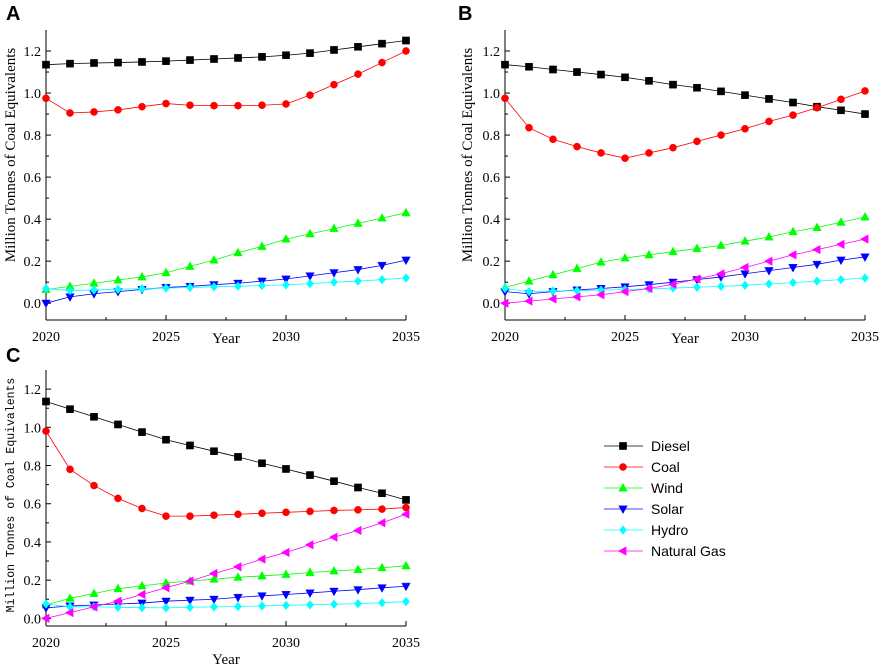  What do you see at coordinates (226, 82) in the screenshot?
I see `panel-a-series-coal` at bounding box center [226, 82].